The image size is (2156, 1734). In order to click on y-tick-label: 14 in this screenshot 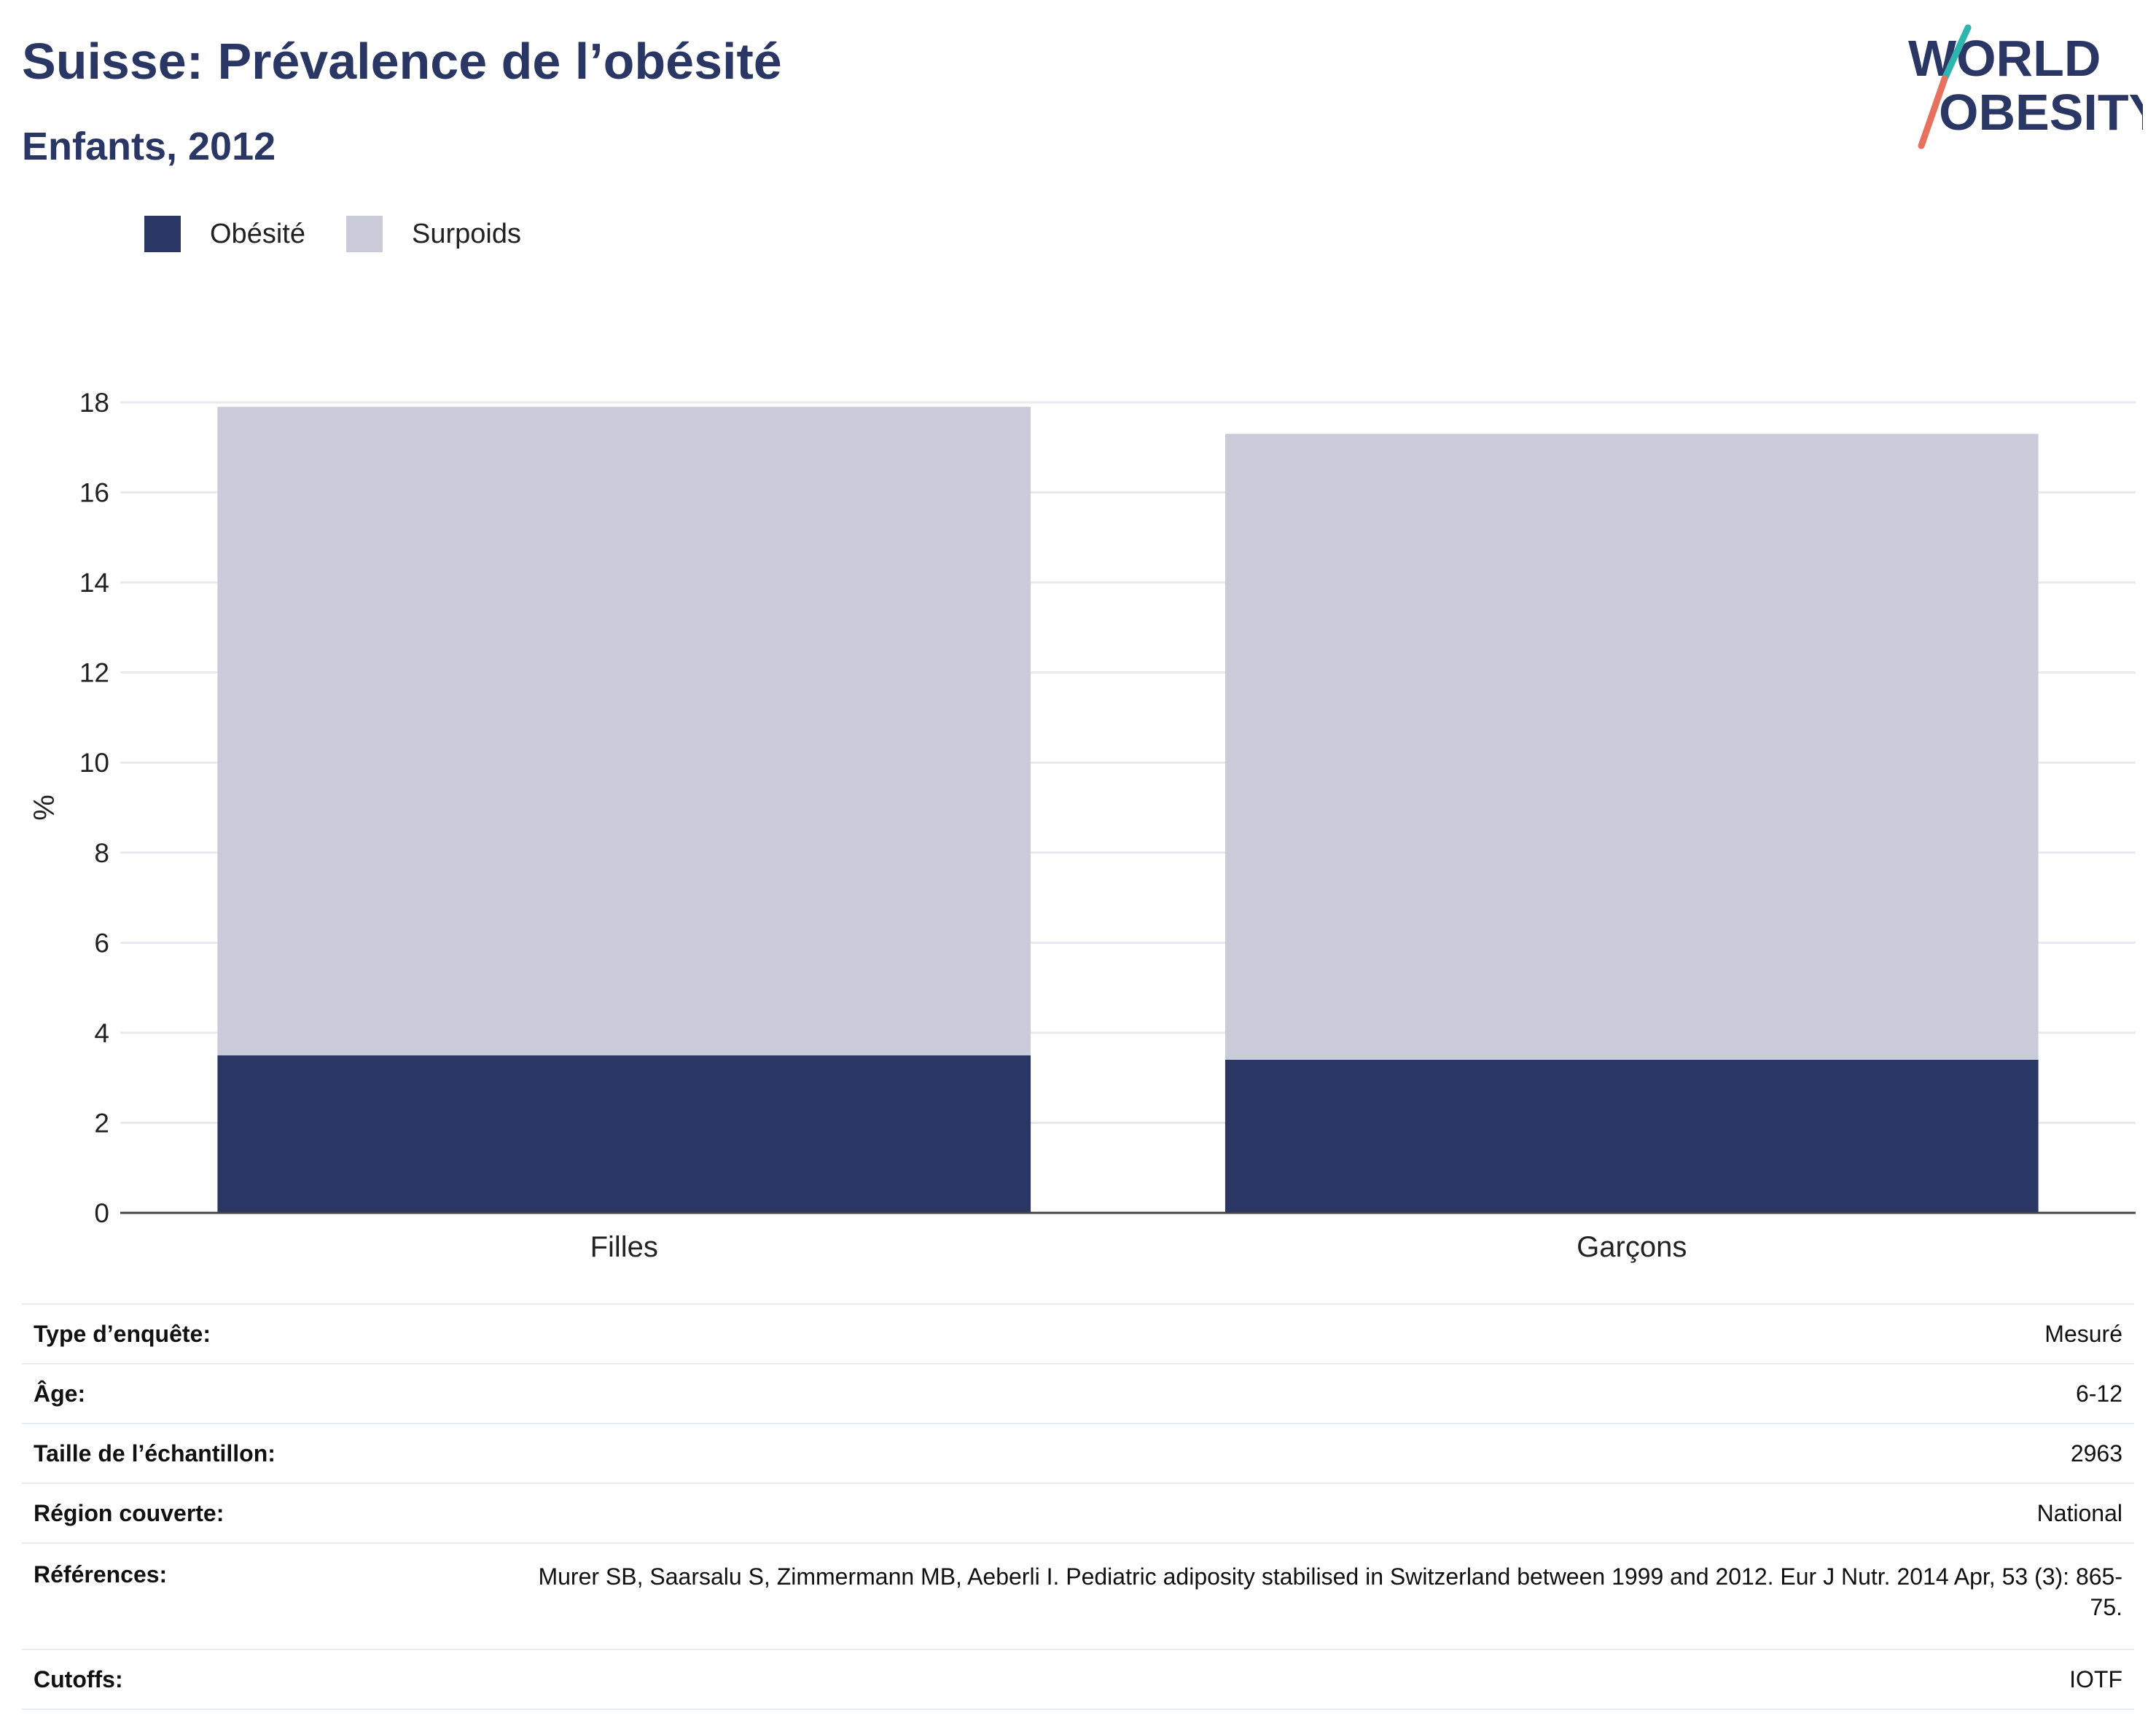, I will do `click(94, 583)`.